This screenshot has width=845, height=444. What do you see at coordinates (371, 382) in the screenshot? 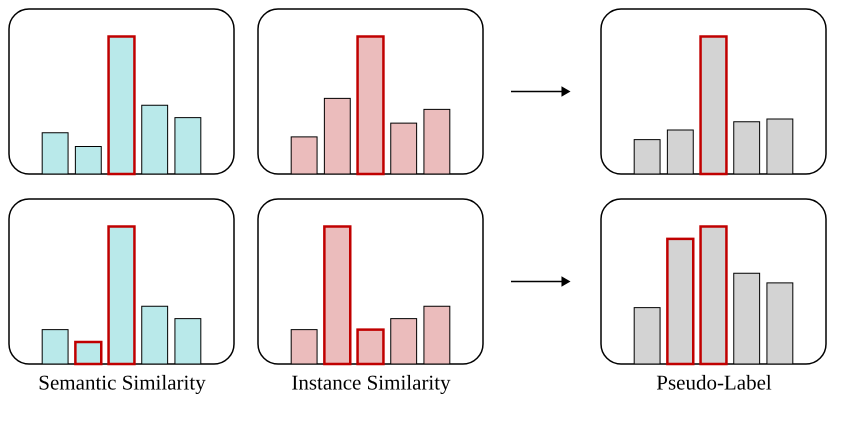
I see `x-axis-title: Instance Similarity` at bounding box center [371, 382].